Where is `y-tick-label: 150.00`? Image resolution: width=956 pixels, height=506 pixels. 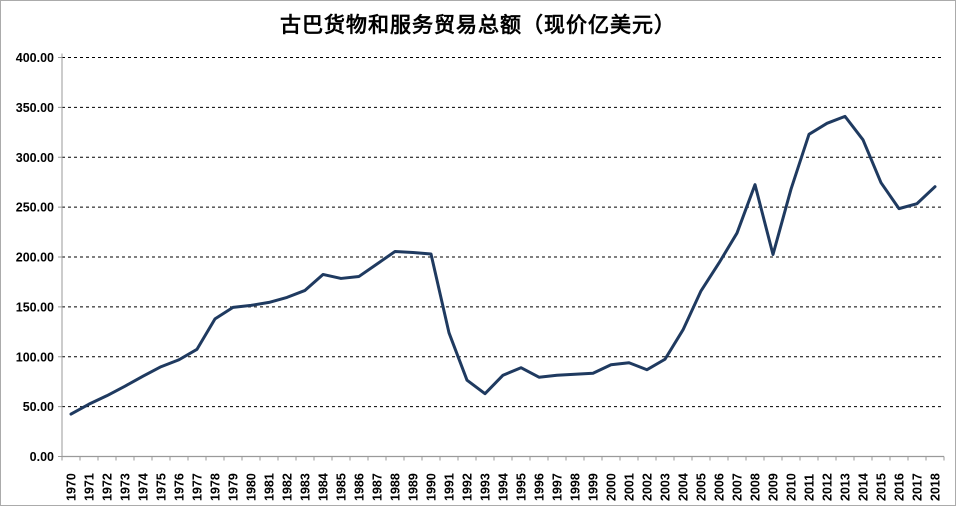
y-tick-label: 150.00 is located at coordinates (35, 307).